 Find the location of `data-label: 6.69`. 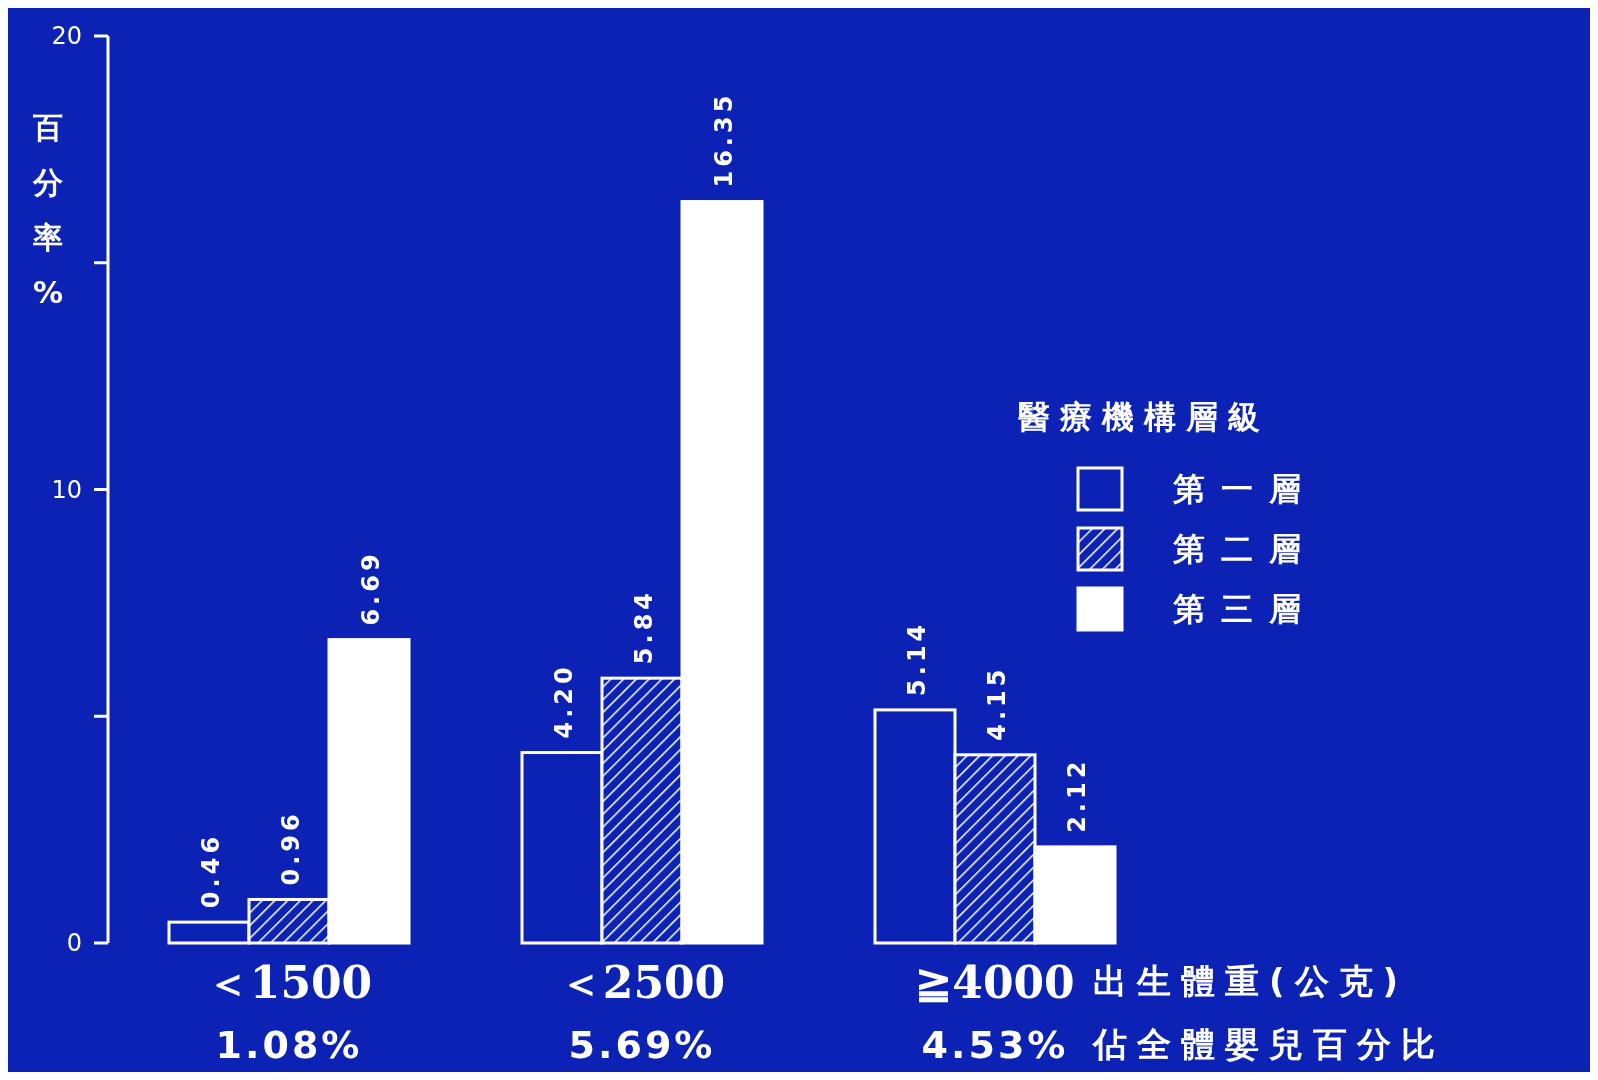

data-label: 6.69 is located at coordinates (371, 588).